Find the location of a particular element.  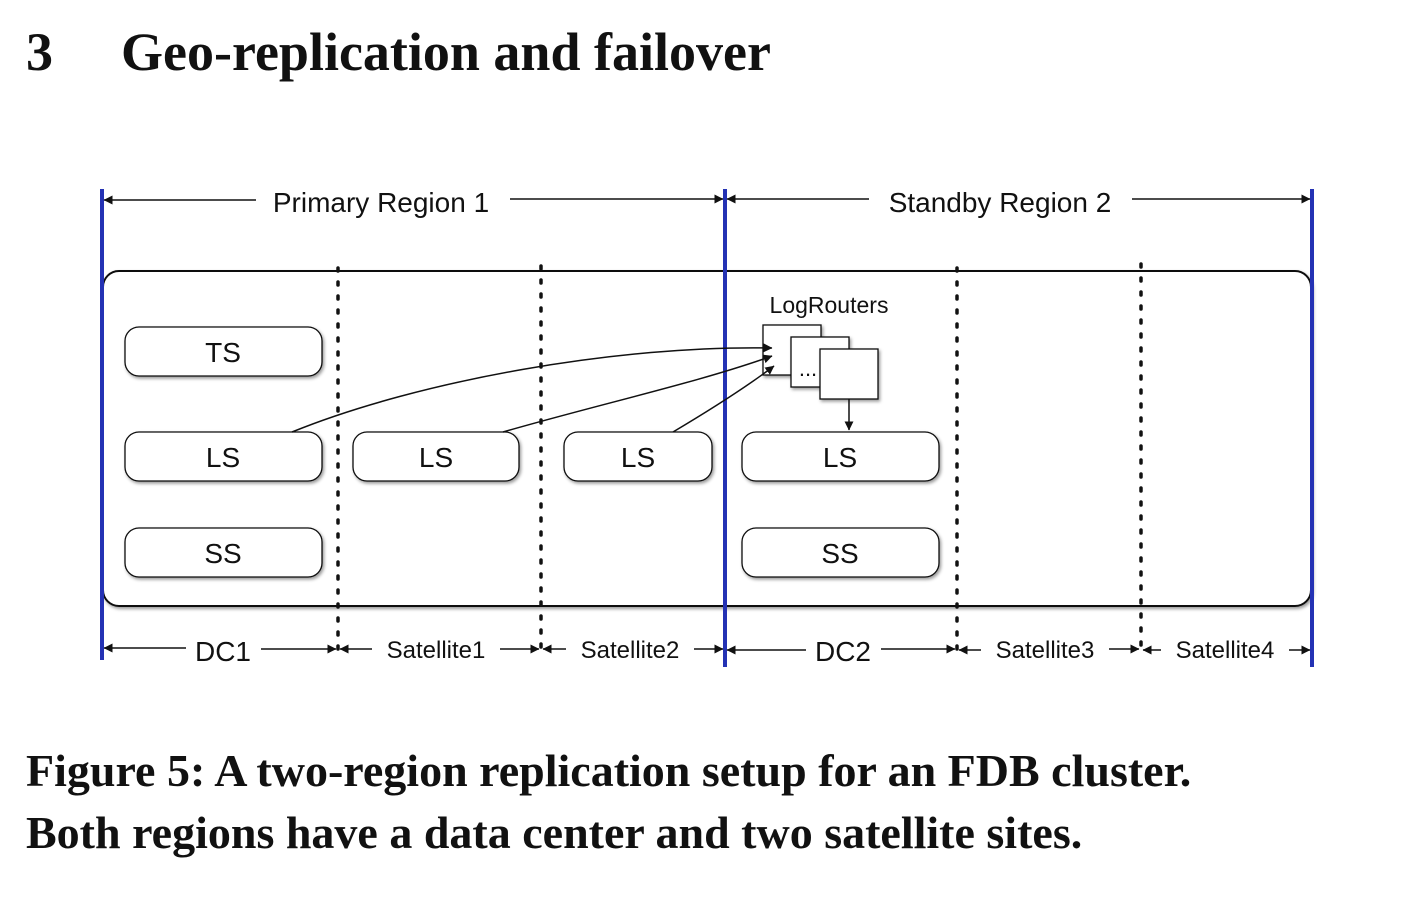

ls-box-satellite1: LS is located at coordinates (436, 456).